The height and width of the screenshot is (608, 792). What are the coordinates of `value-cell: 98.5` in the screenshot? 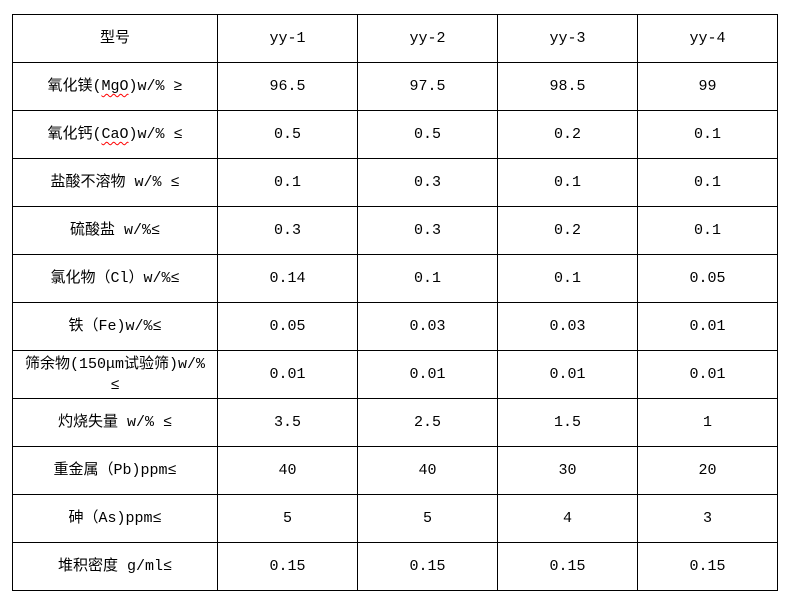 It's located at (567, 86).